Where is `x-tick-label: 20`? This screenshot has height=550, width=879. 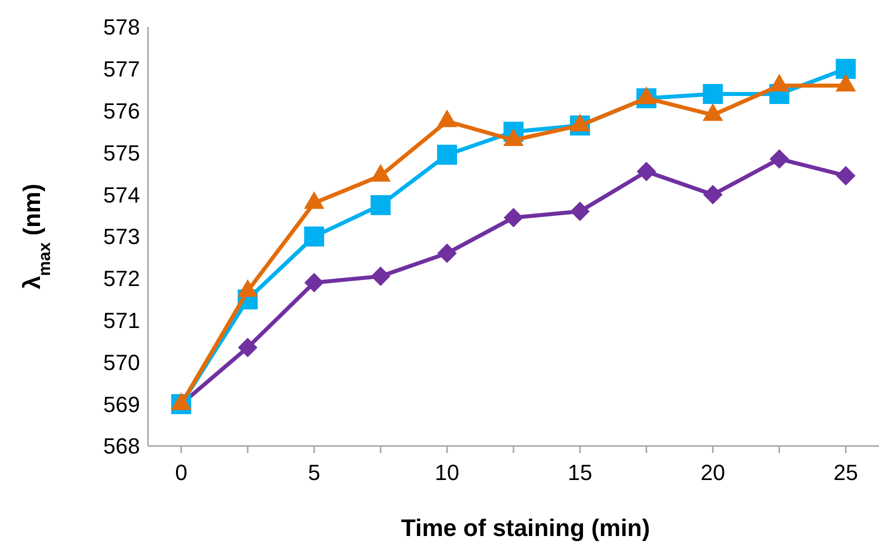 x-tick-label: 20 is located at coordinates (713, 472).